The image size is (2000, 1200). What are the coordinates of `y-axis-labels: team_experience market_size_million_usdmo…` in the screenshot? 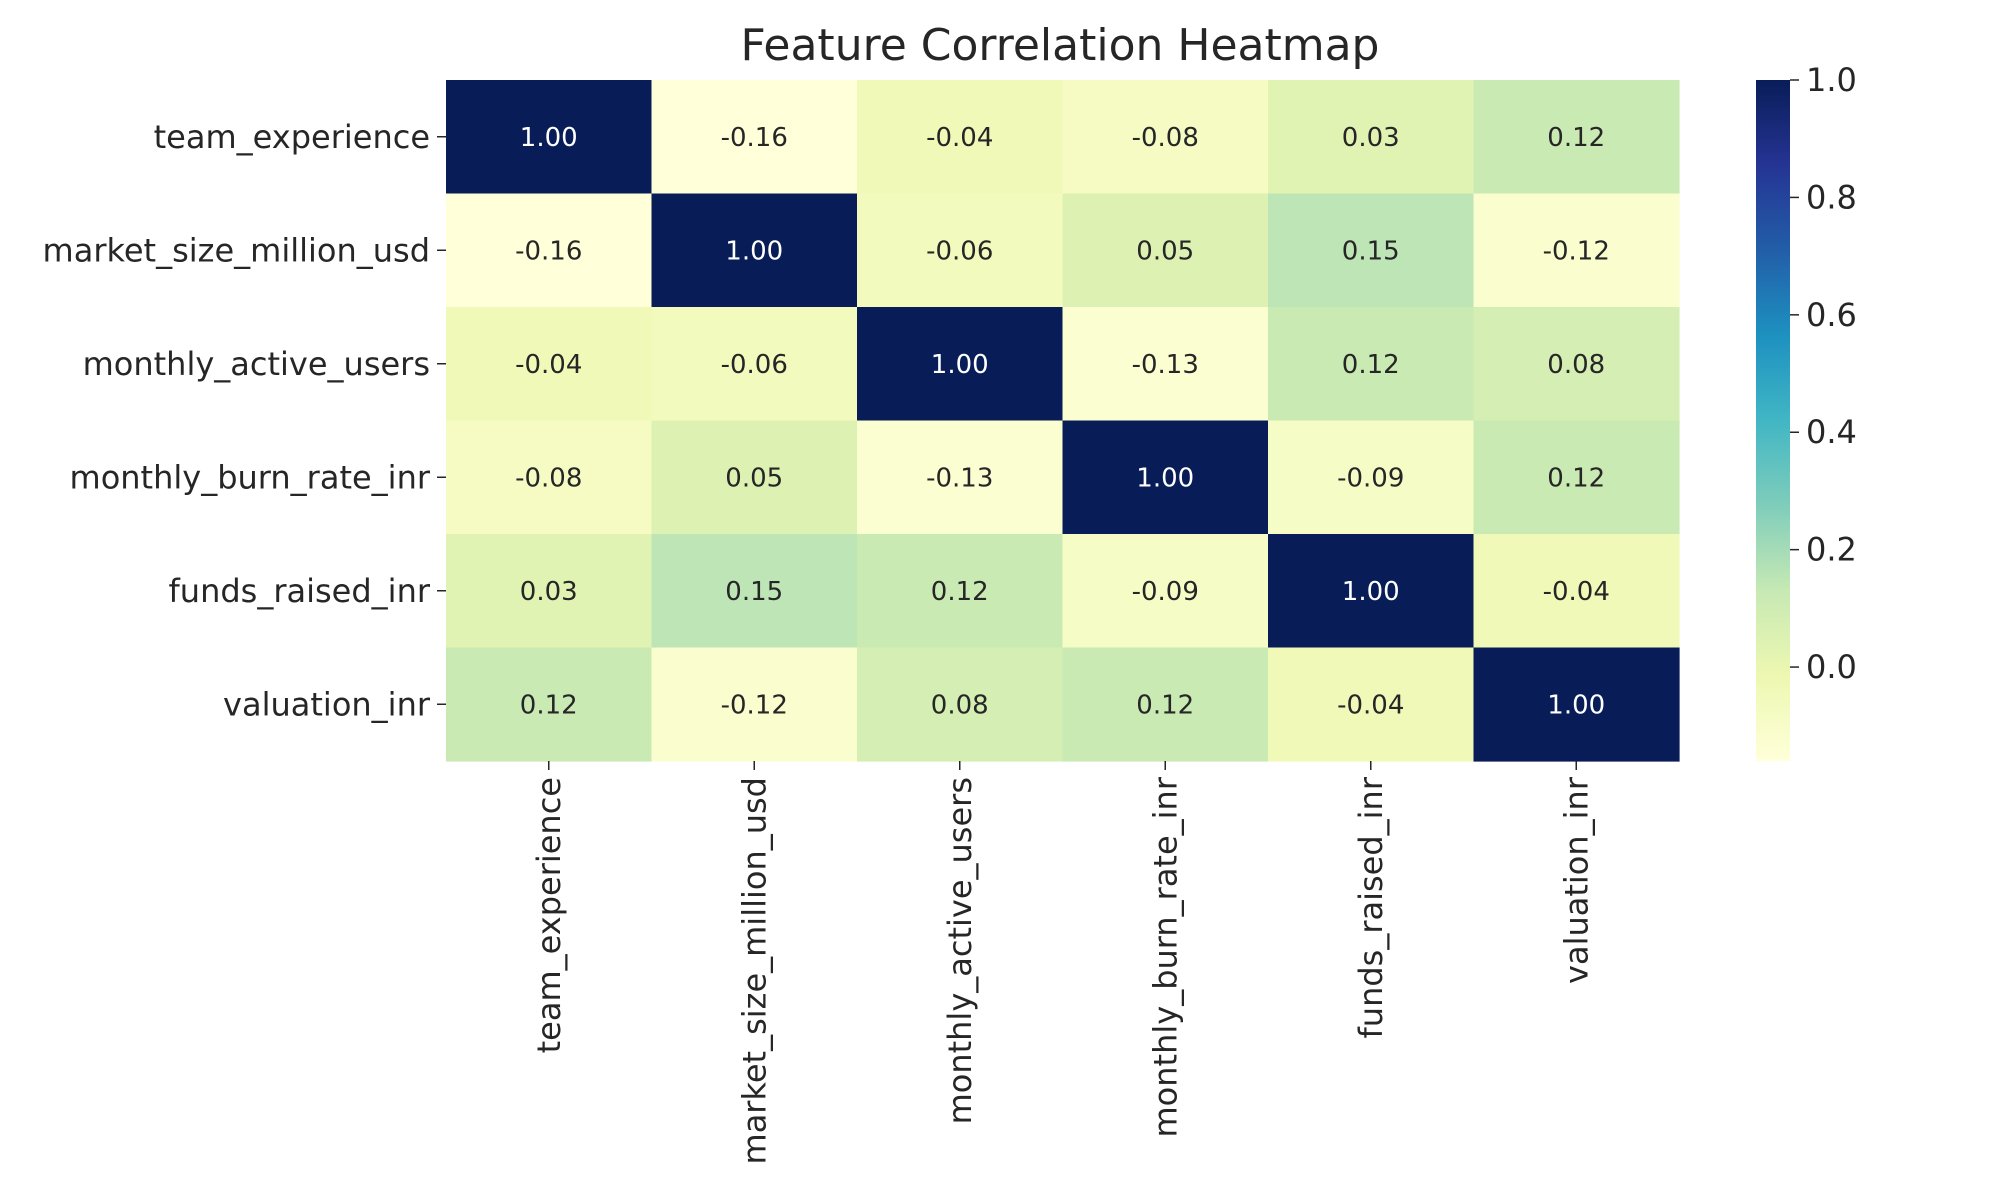 It's located at (244, 420).